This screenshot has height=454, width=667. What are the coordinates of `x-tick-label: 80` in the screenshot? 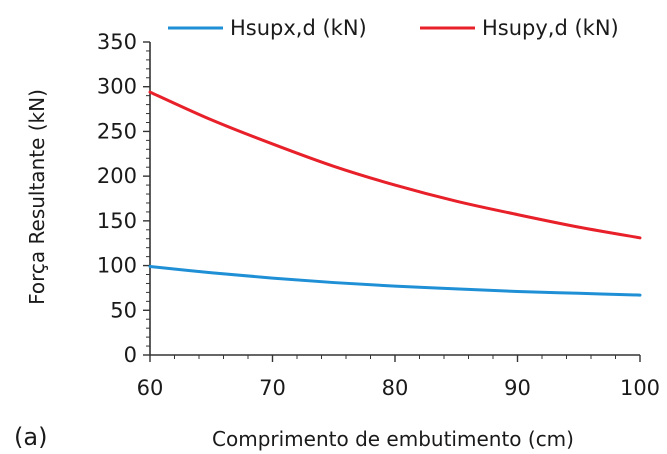 It's located at (395, 388).